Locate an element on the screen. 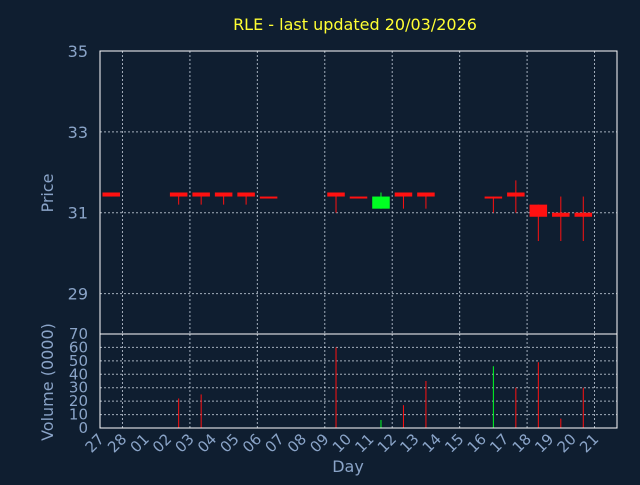 The height and width of the screenshot is (485, 640). day-axis-label: Day is located at coordinates (348, 466).